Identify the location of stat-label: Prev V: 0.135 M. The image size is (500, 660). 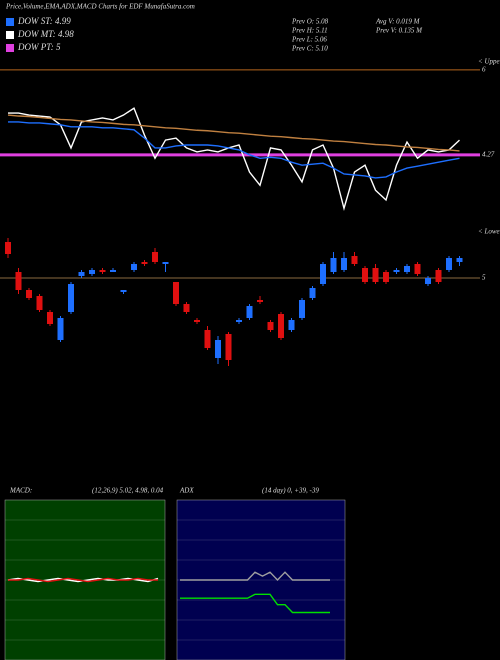
(399, 31).